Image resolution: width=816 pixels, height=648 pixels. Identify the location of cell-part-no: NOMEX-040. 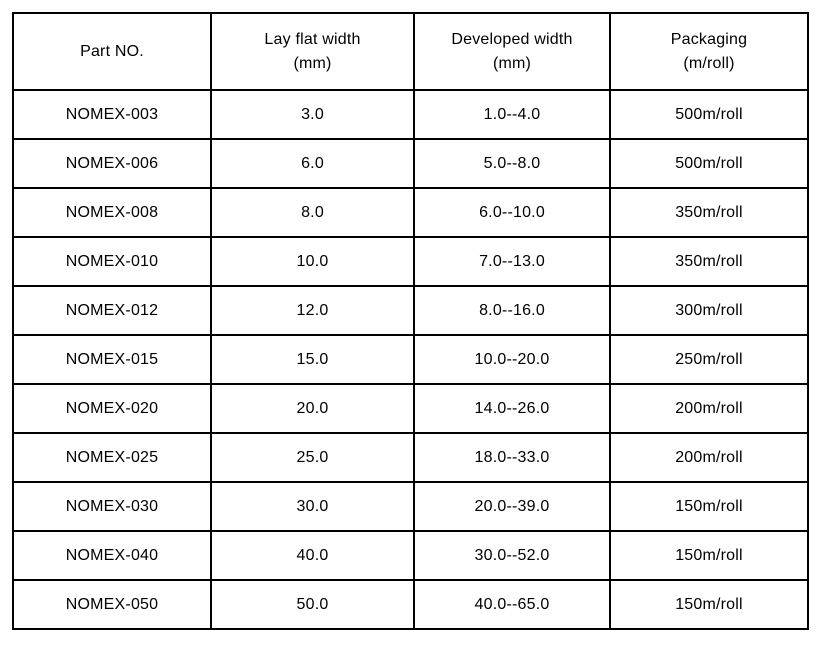
(112, 555).